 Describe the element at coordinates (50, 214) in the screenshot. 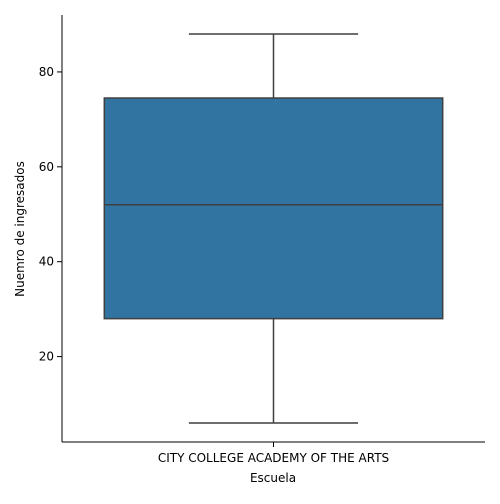

I see `y-ticks: 20 40 60 80` at that location.